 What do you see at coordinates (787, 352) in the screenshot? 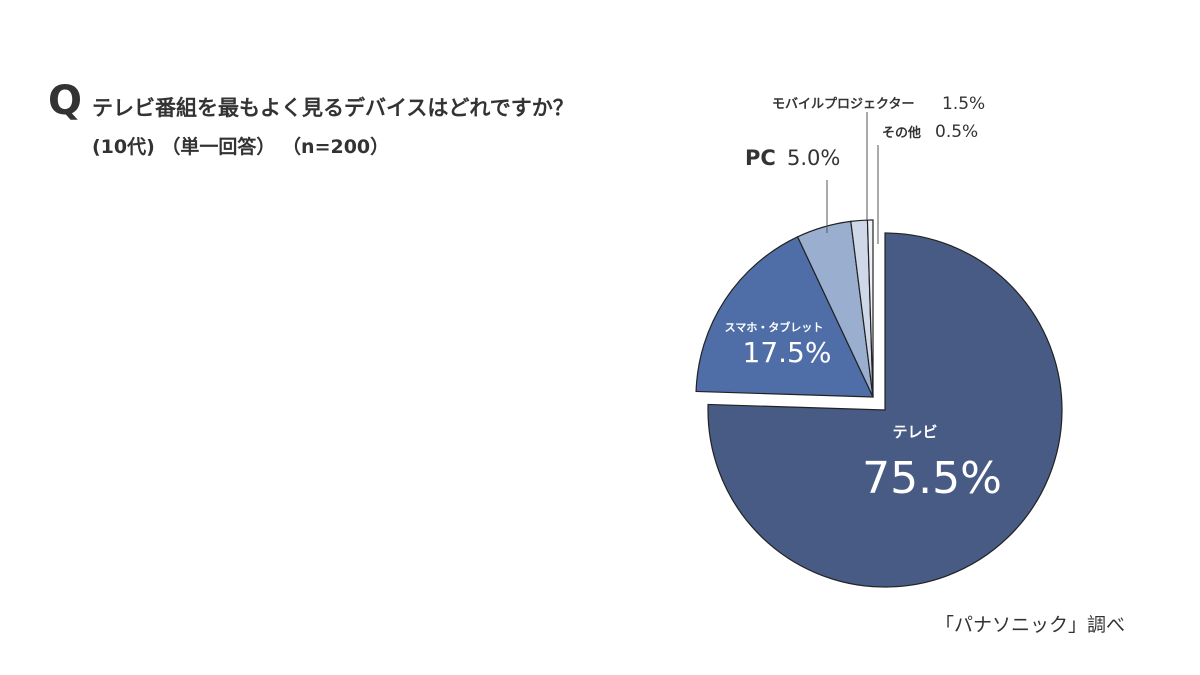
I see `slice-value-1: 17.5%` at bounding box center [787, 352].